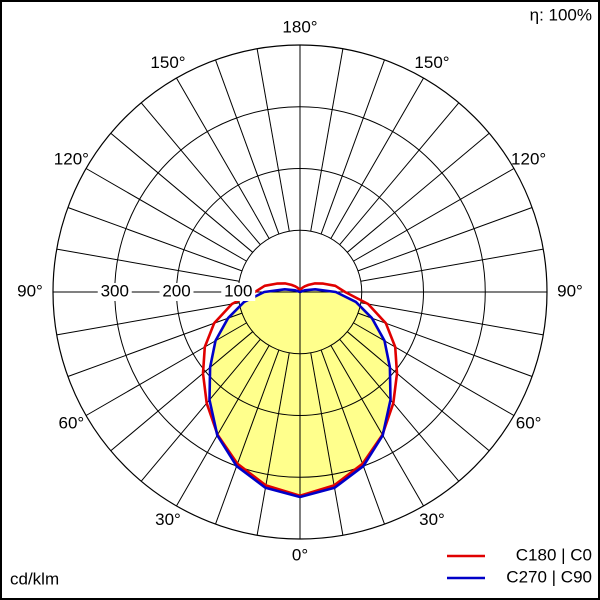 This screenshot has width=600, height=600. I want to click on r-tick-label: 200, so click(176, 290).